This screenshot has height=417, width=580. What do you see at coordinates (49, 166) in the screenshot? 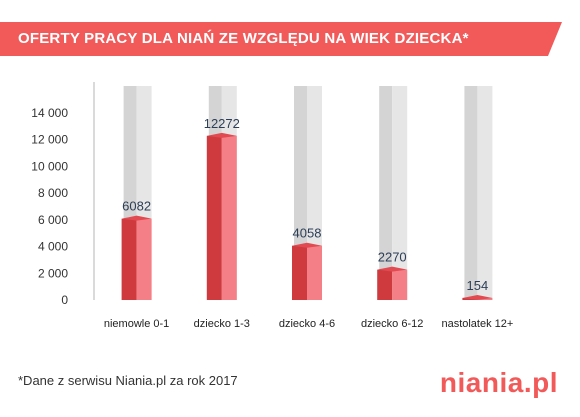
I see `y-tick-label: 10 000` at bounding box center [49, 166].